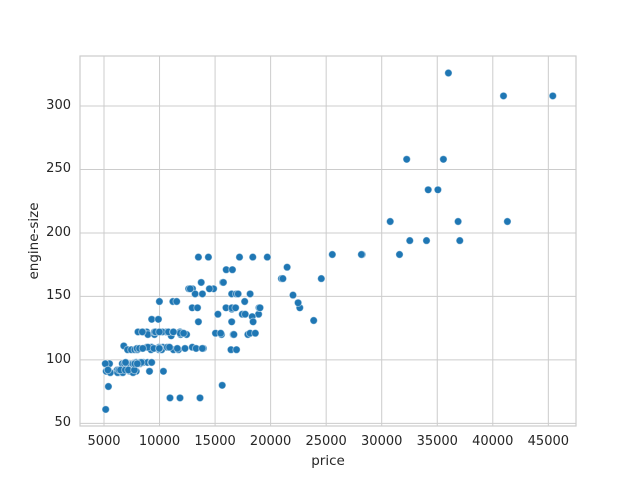  Describe the element at coordinates (58, 296) in the screenshot. I see `y-tick-label: 150` at that location.